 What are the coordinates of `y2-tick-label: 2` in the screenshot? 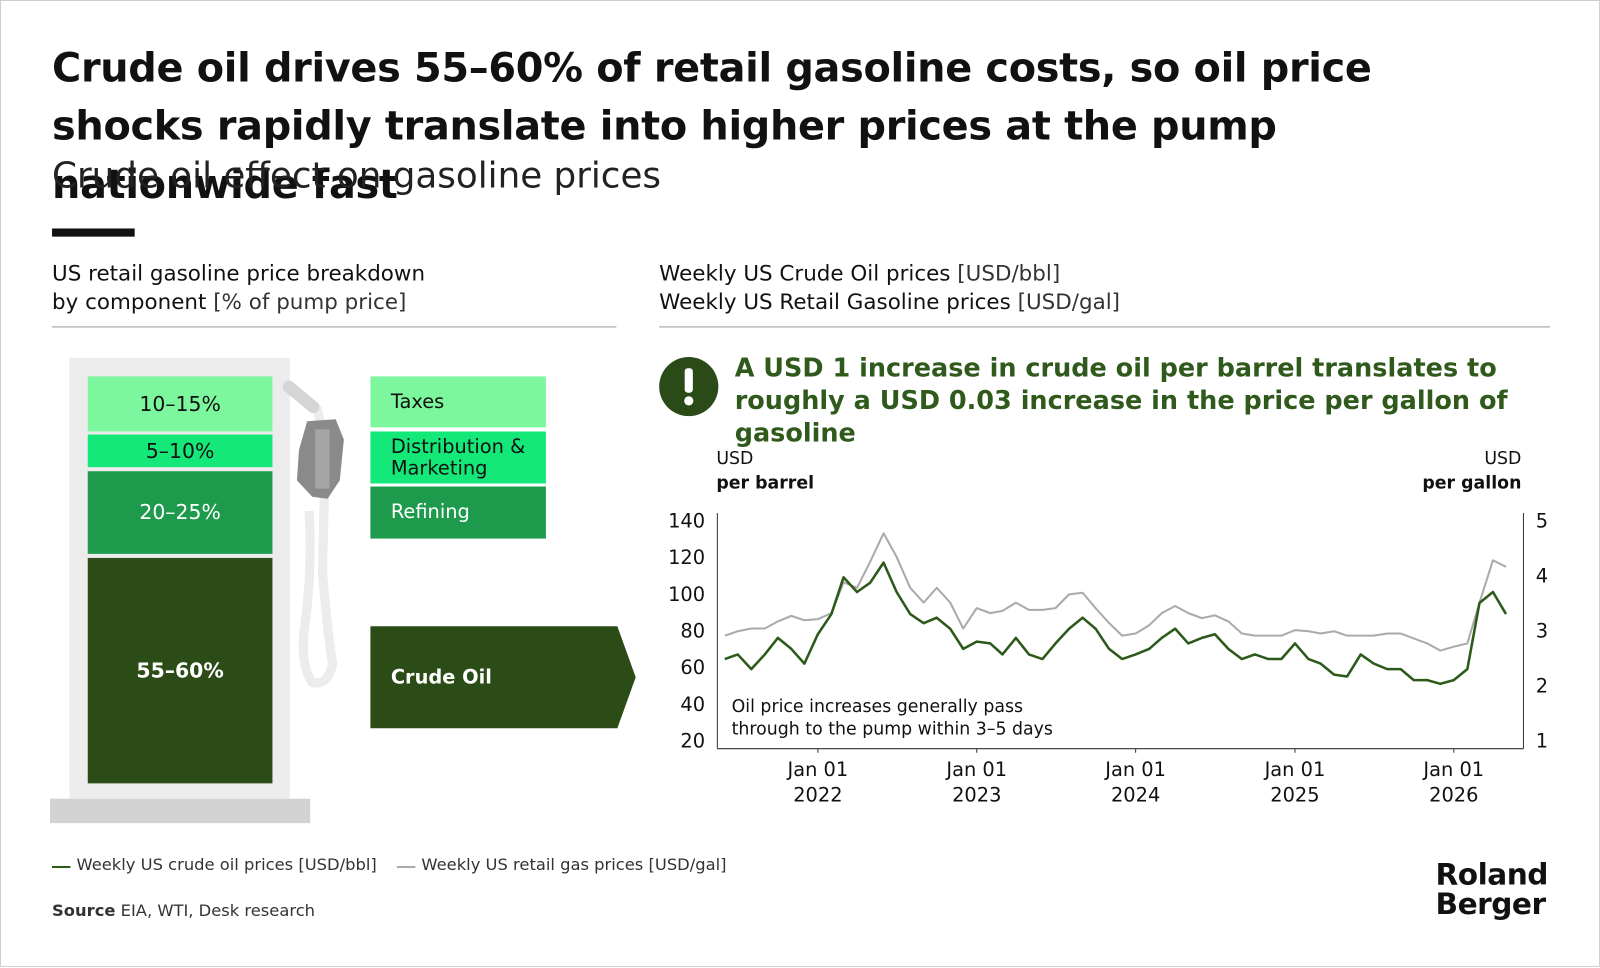 It's located at (1542, 686).